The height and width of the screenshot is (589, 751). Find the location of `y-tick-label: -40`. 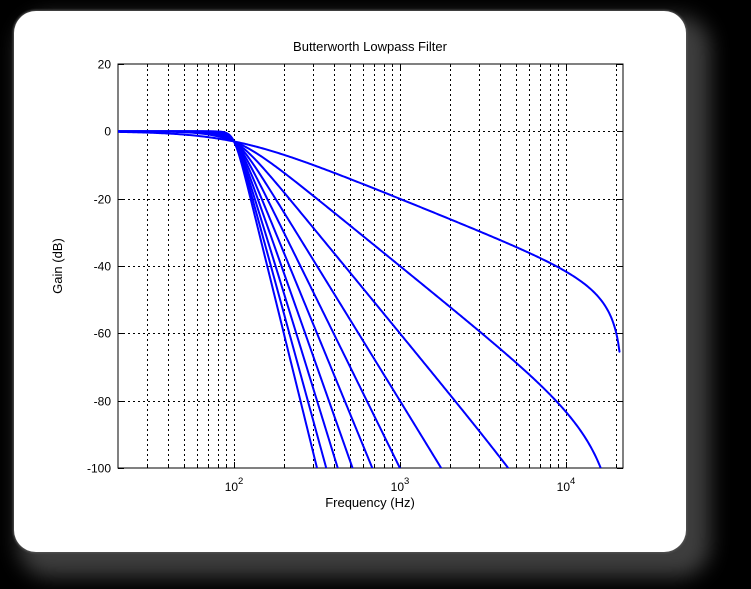

y-tick-label: -40 is located at coordinates (103, 267).